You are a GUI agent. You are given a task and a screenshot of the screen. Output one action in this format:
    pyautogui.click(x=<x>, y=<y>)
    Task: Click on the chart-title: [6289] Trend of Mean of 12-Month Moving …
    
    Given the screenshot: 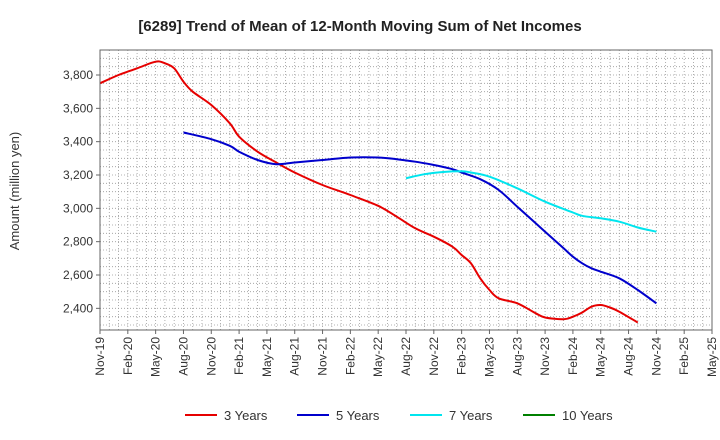 What is the action you would take?
    pyautogui.click(x=359, y=26)
    